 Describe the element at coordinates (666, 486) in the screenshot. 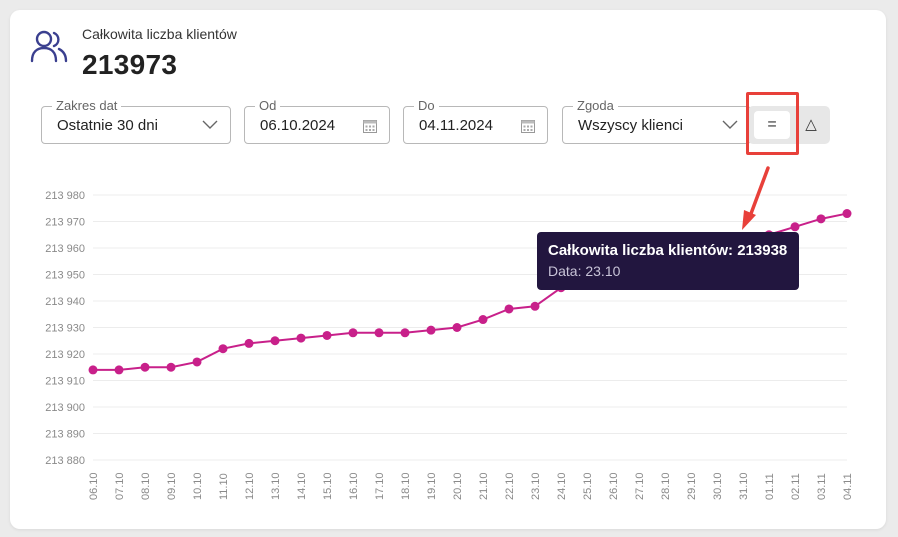

I see `x-tick-label: 28.10` at that location.